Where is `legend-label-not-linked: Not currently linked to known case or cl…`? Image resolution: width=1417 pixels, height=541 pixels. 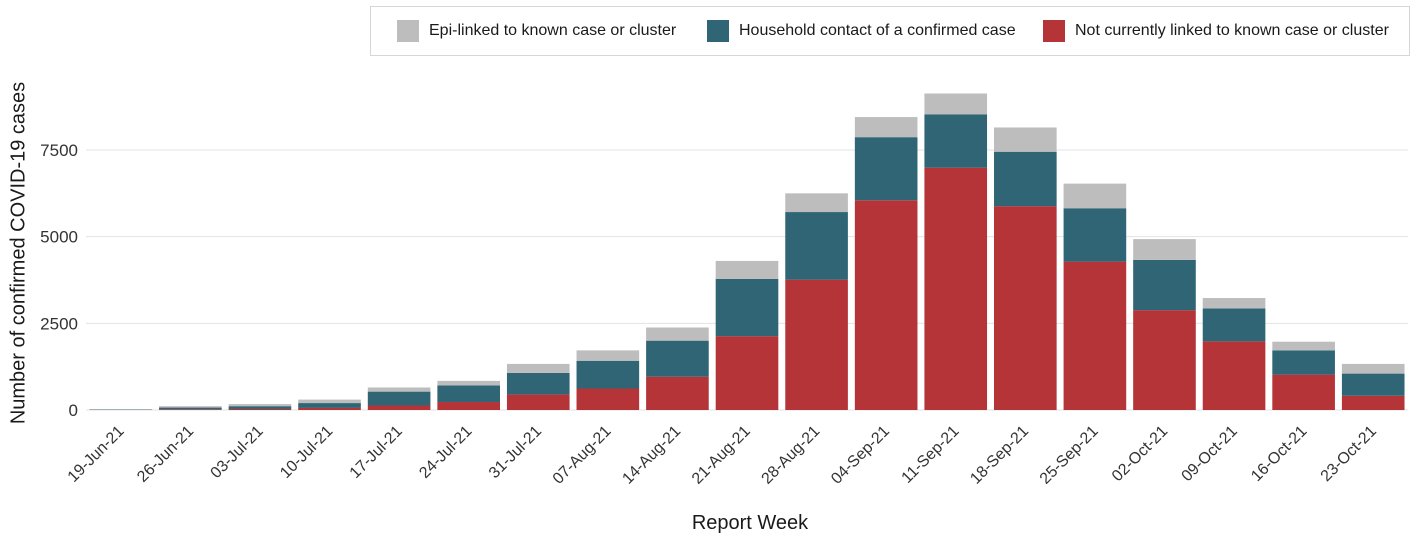
legend-label-not-linked: Not currently linked to known case or cl… is located at coordinates (1232, 30).